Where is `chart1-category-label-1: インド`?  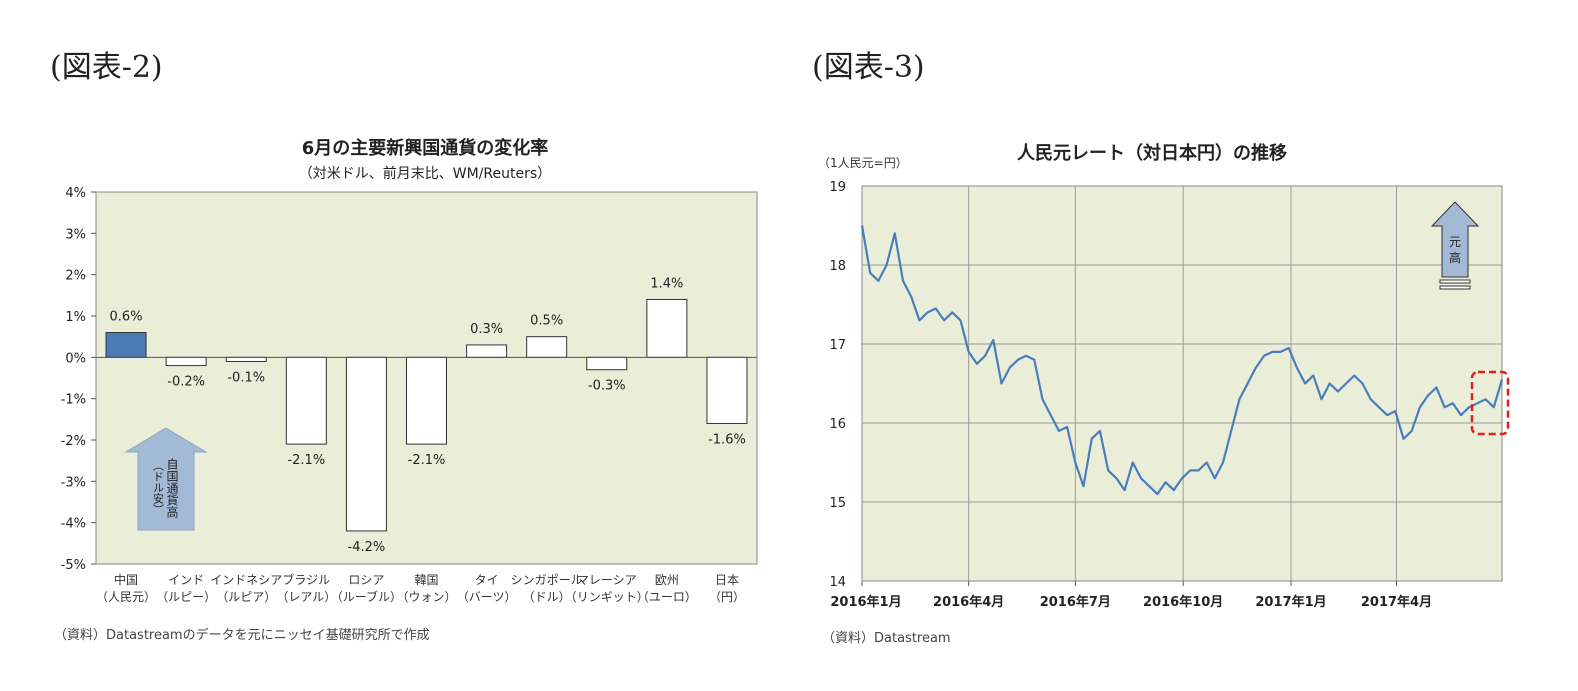 chart1-category-label-1: インド is located at coordinates (186, 580).